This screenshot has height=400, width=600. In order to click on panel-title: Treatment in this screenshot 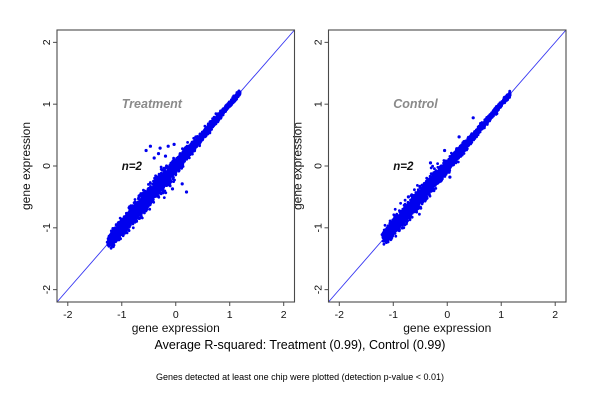, I will do `click(152, 104)`.